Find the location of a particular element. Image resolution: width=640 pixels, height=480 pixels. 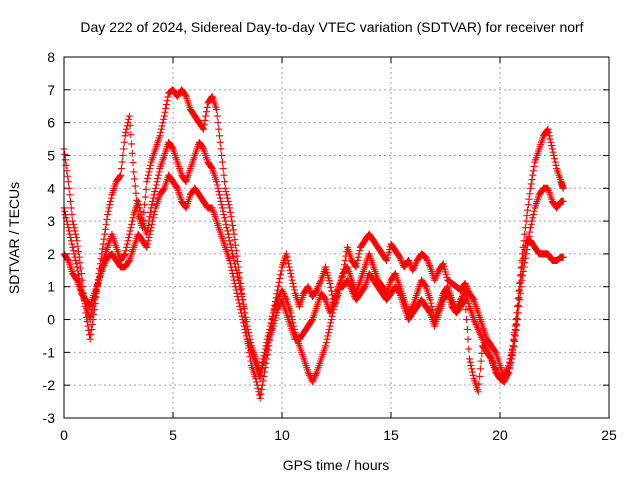

y-tick-label: 3 is located at coordinates (51, 221).